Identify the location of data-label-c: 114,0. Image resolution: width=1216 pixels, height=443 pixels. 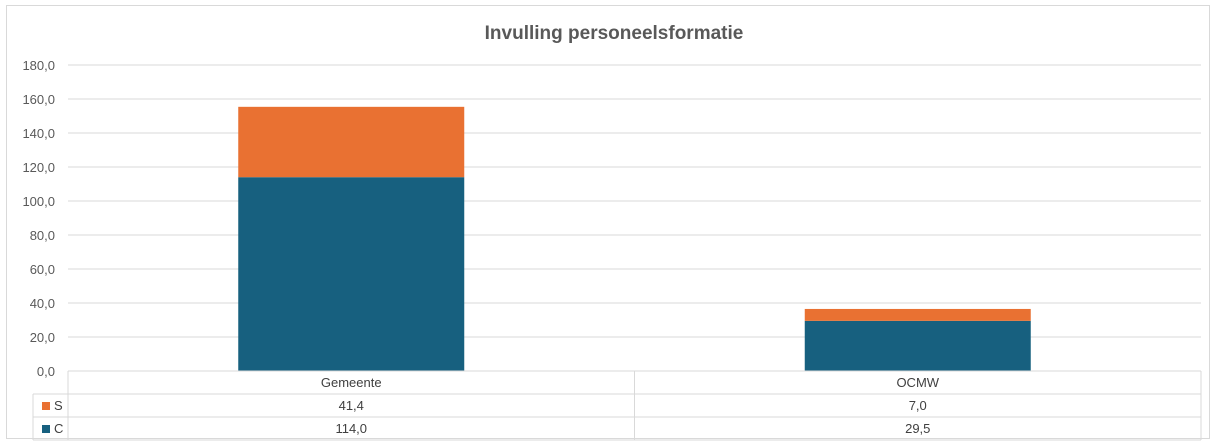
(351, 428).